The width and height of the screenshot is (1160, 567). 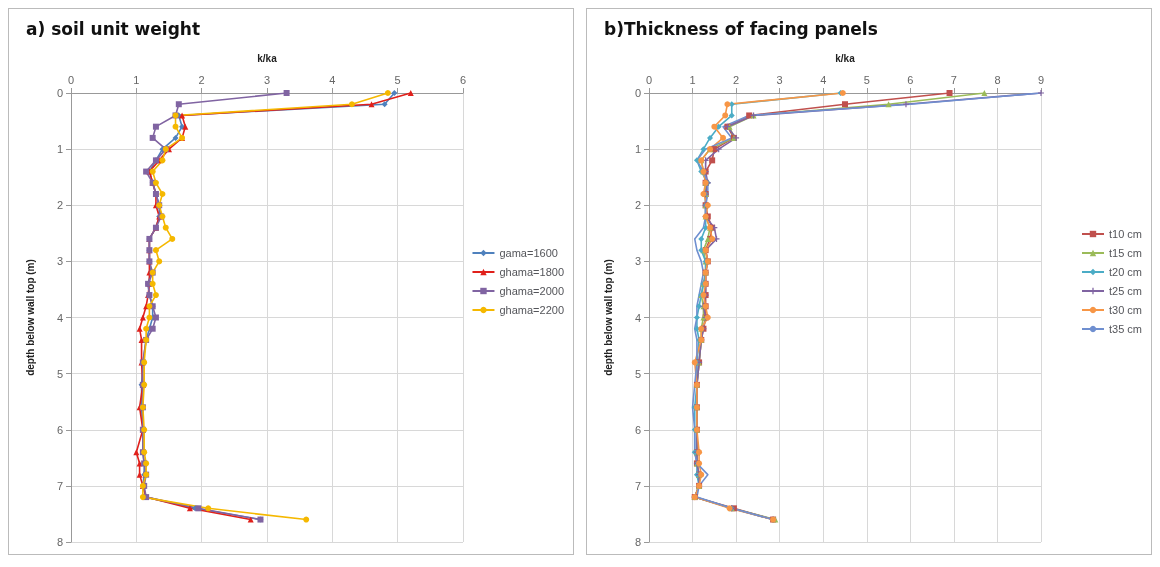 What do you see at coordinates (741, 28) in the screenshot?
I see `chart-title: b)Thickness of facing panels` at bounding box center [741, 28].